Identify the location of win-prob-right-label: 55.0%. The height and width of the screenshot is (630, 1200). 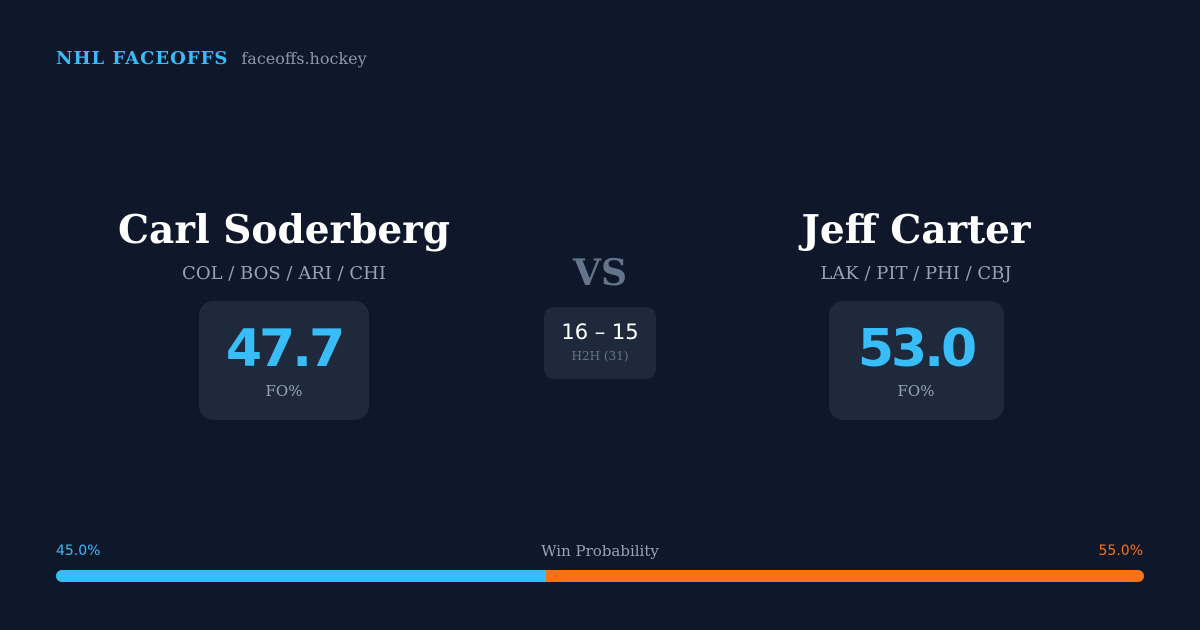
(1120, 551).